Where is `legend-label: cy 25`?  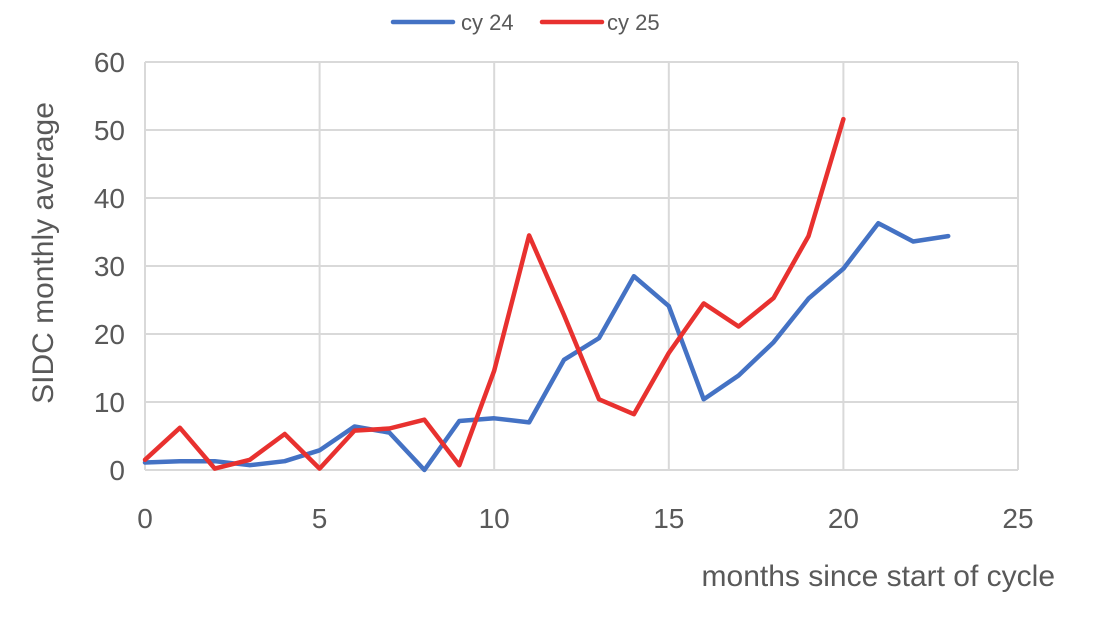 legend-label: cy 25 is located at coordinates (633, 22).